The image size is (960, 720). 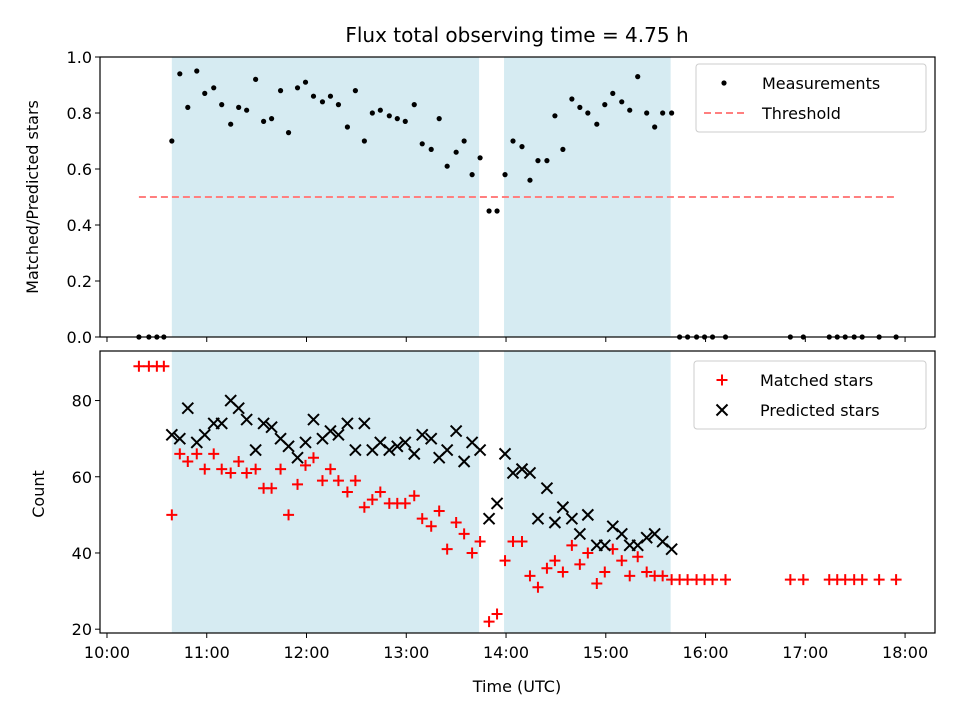 What do you see at coordinates (506, 652) in the screenshot?
I see `x-tick-label: 14:00` at bounding box center [506, 652].